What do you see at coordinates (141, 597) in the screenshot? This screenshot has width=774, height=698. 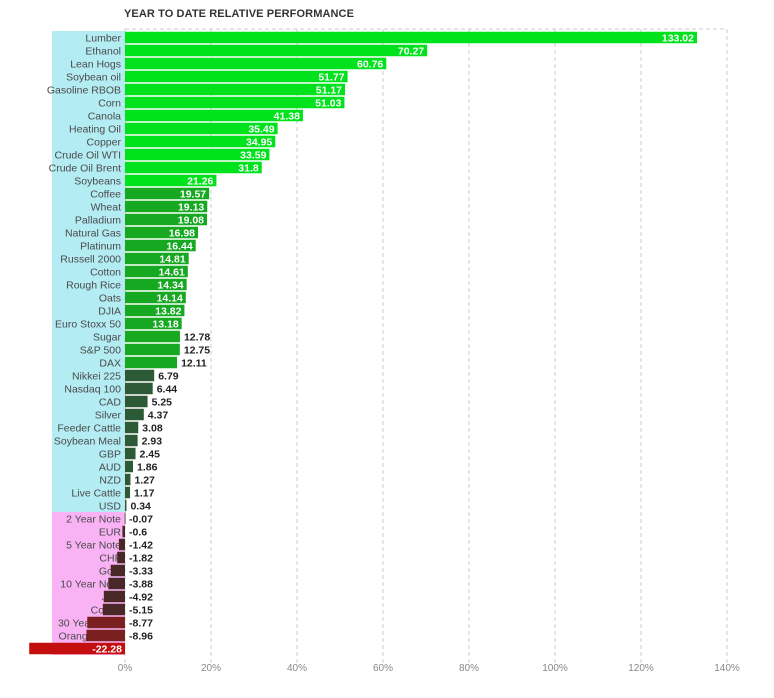 I see `value-label: -4.92` at bounding box center [141, 597].